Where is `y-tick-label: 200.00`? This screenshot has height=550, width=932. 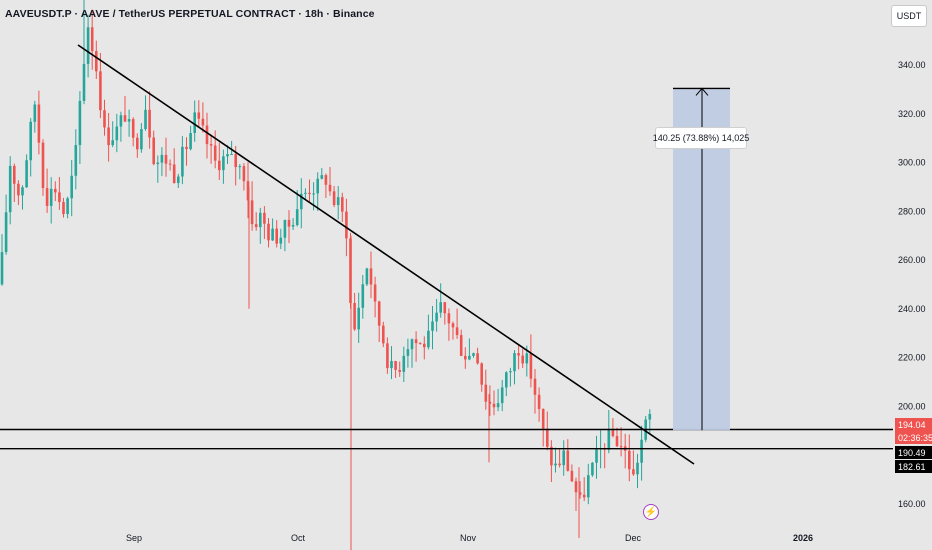 y-tick-label: 200.00 is located at coordinates (912, 406).